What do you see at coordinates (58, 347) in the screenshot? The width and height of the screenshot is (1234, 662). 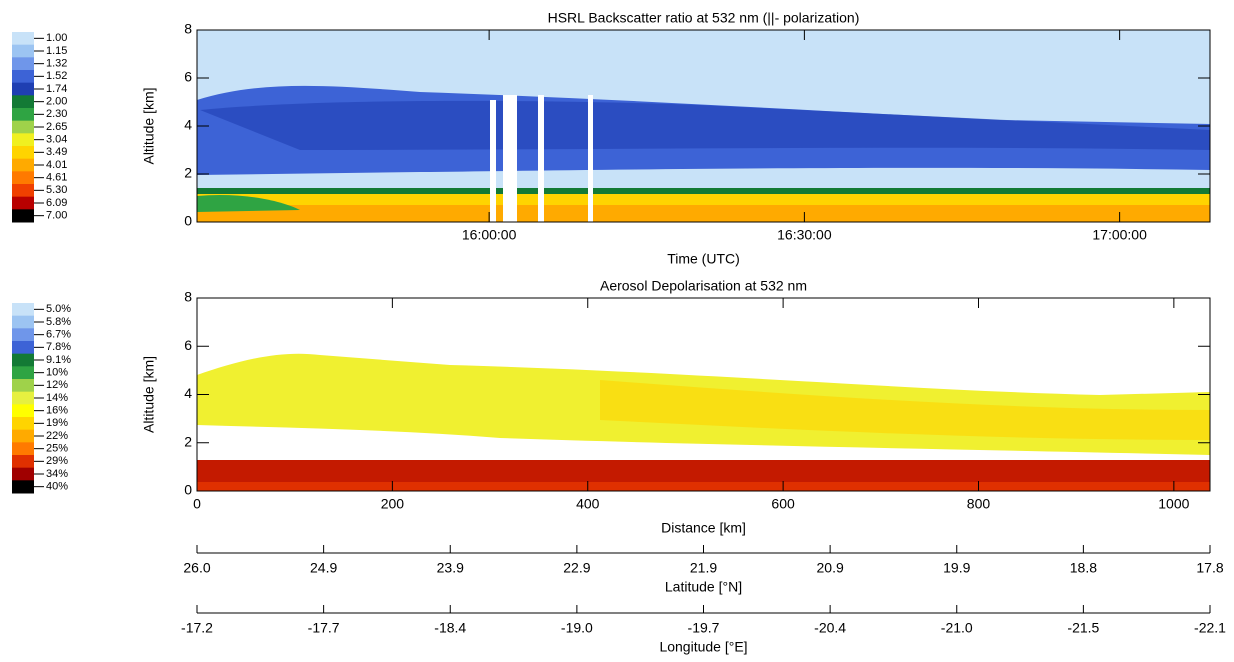 I see `colorbar-label: 7.8%` at bounding box center [58, 347].